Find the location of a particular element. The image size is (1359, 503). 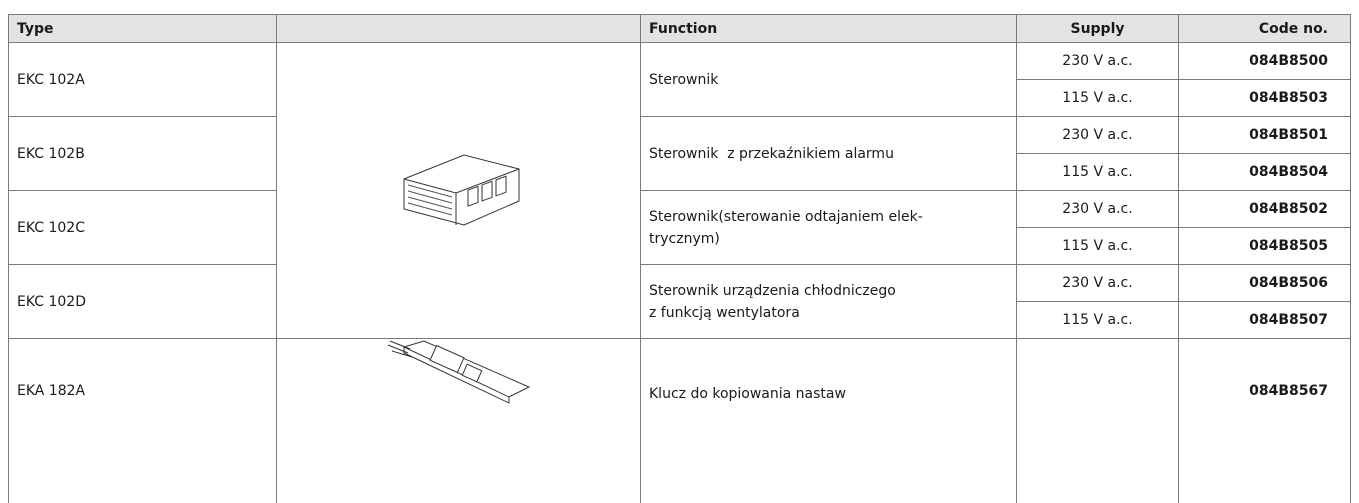

function-line: Sterownik(sterowanie odtajaniem elek- is located at coordinates (828, 217).